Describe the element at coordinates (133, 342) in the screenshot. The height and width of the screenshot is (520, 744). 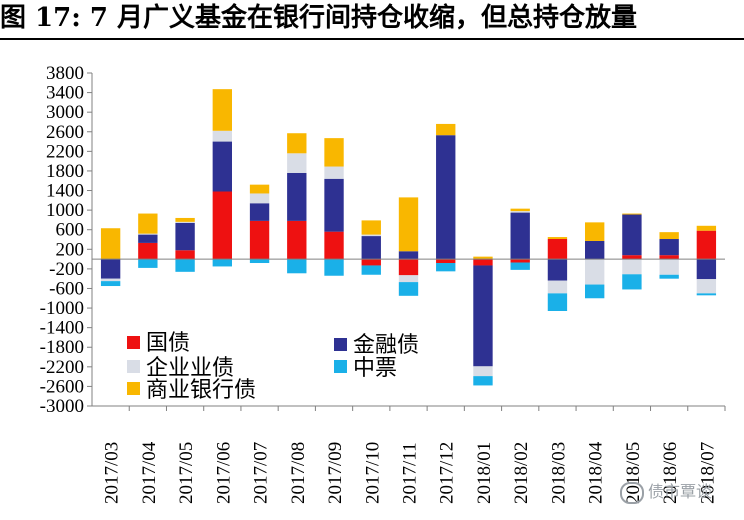
I see `legend-swatch-guozhai` at that location.